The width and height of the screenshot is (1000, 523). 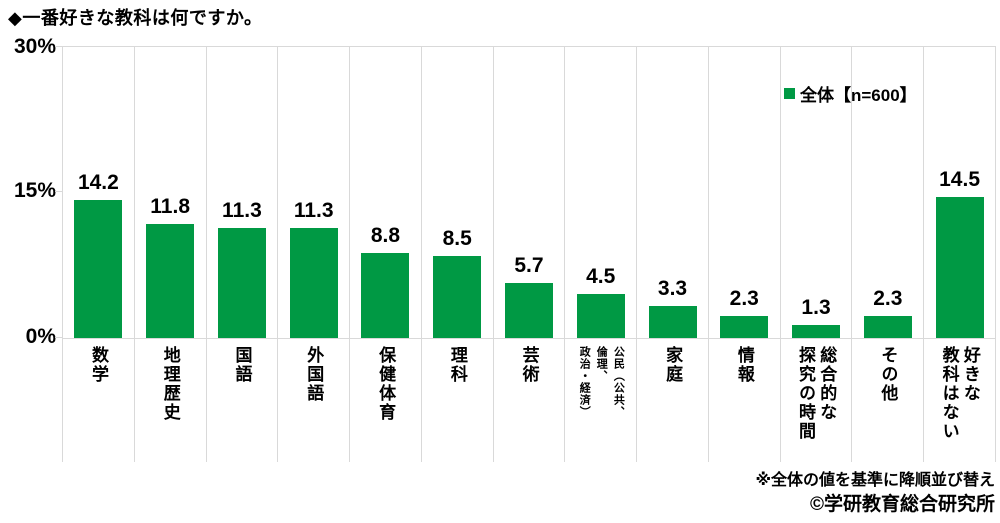 What do you see at coordinates (888, 374) in the screenshot?
I see `category-label: その他` at bounding box center [888, 374].